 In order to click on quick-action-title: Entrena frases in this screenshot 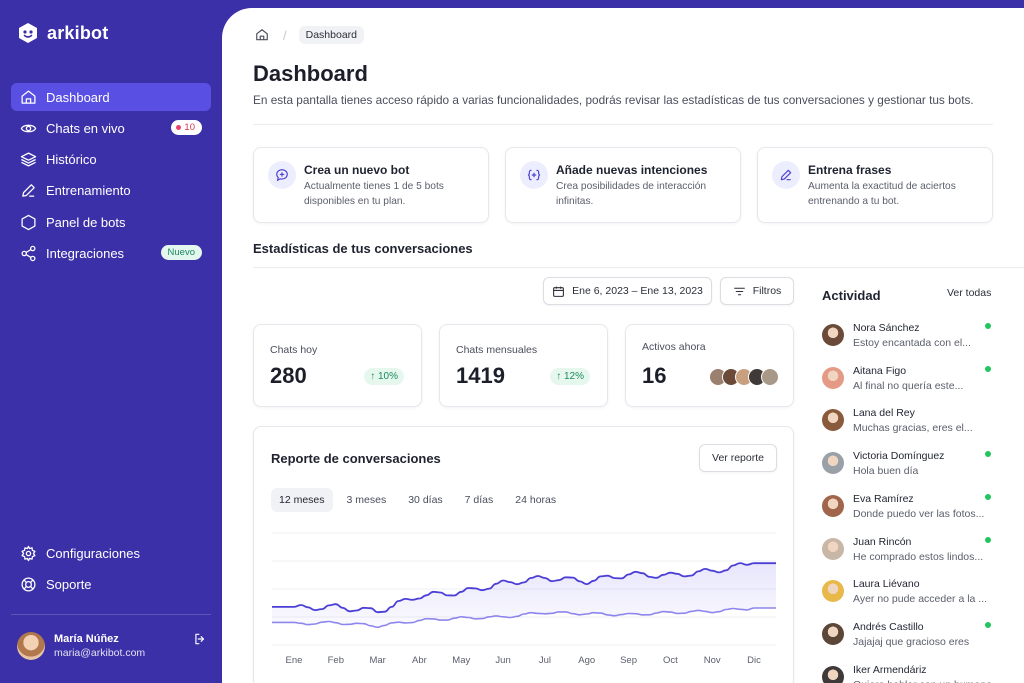, I will do `click(850, 170)`.